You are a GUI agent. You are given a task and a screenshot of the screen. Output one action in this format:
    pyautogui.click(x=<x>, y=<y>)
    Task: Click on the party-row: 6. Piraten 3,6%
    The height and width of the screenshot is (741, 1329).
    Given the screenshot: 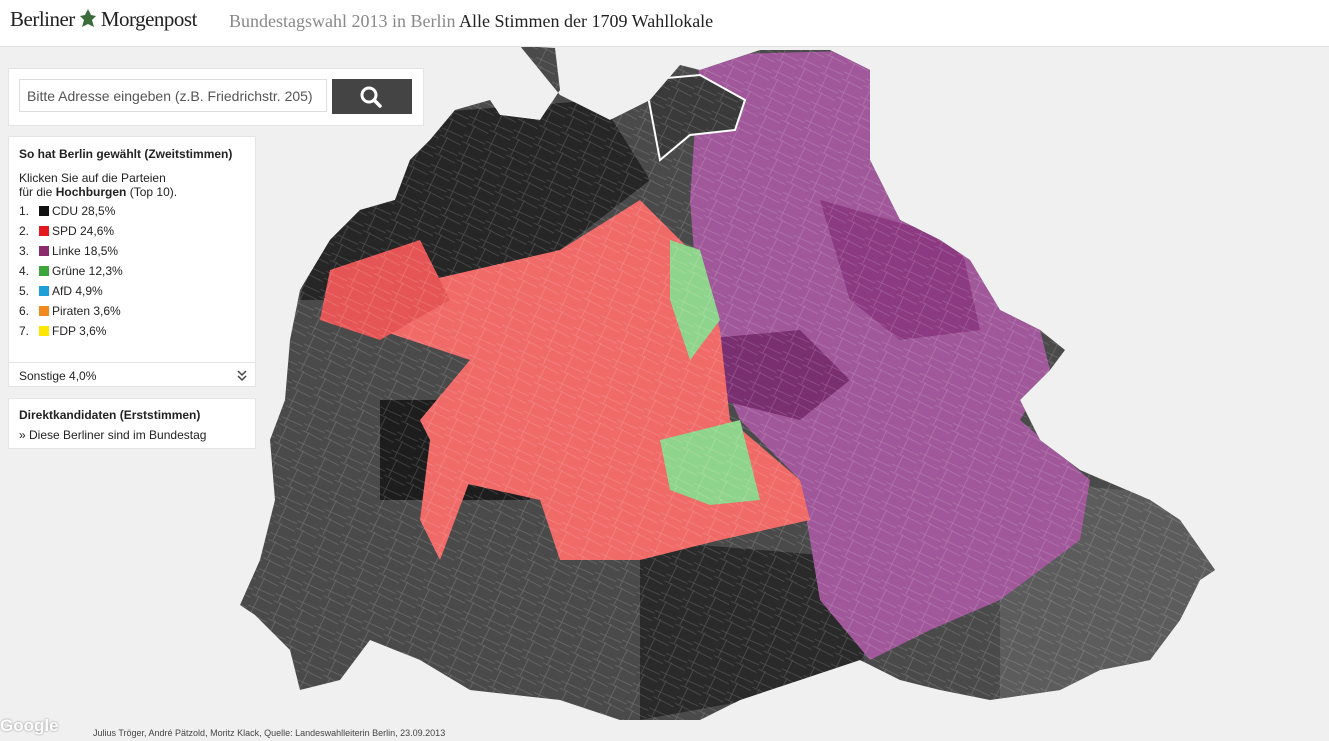 What is the action you would take?
    pyautogui.click(x=132, y=311)
    